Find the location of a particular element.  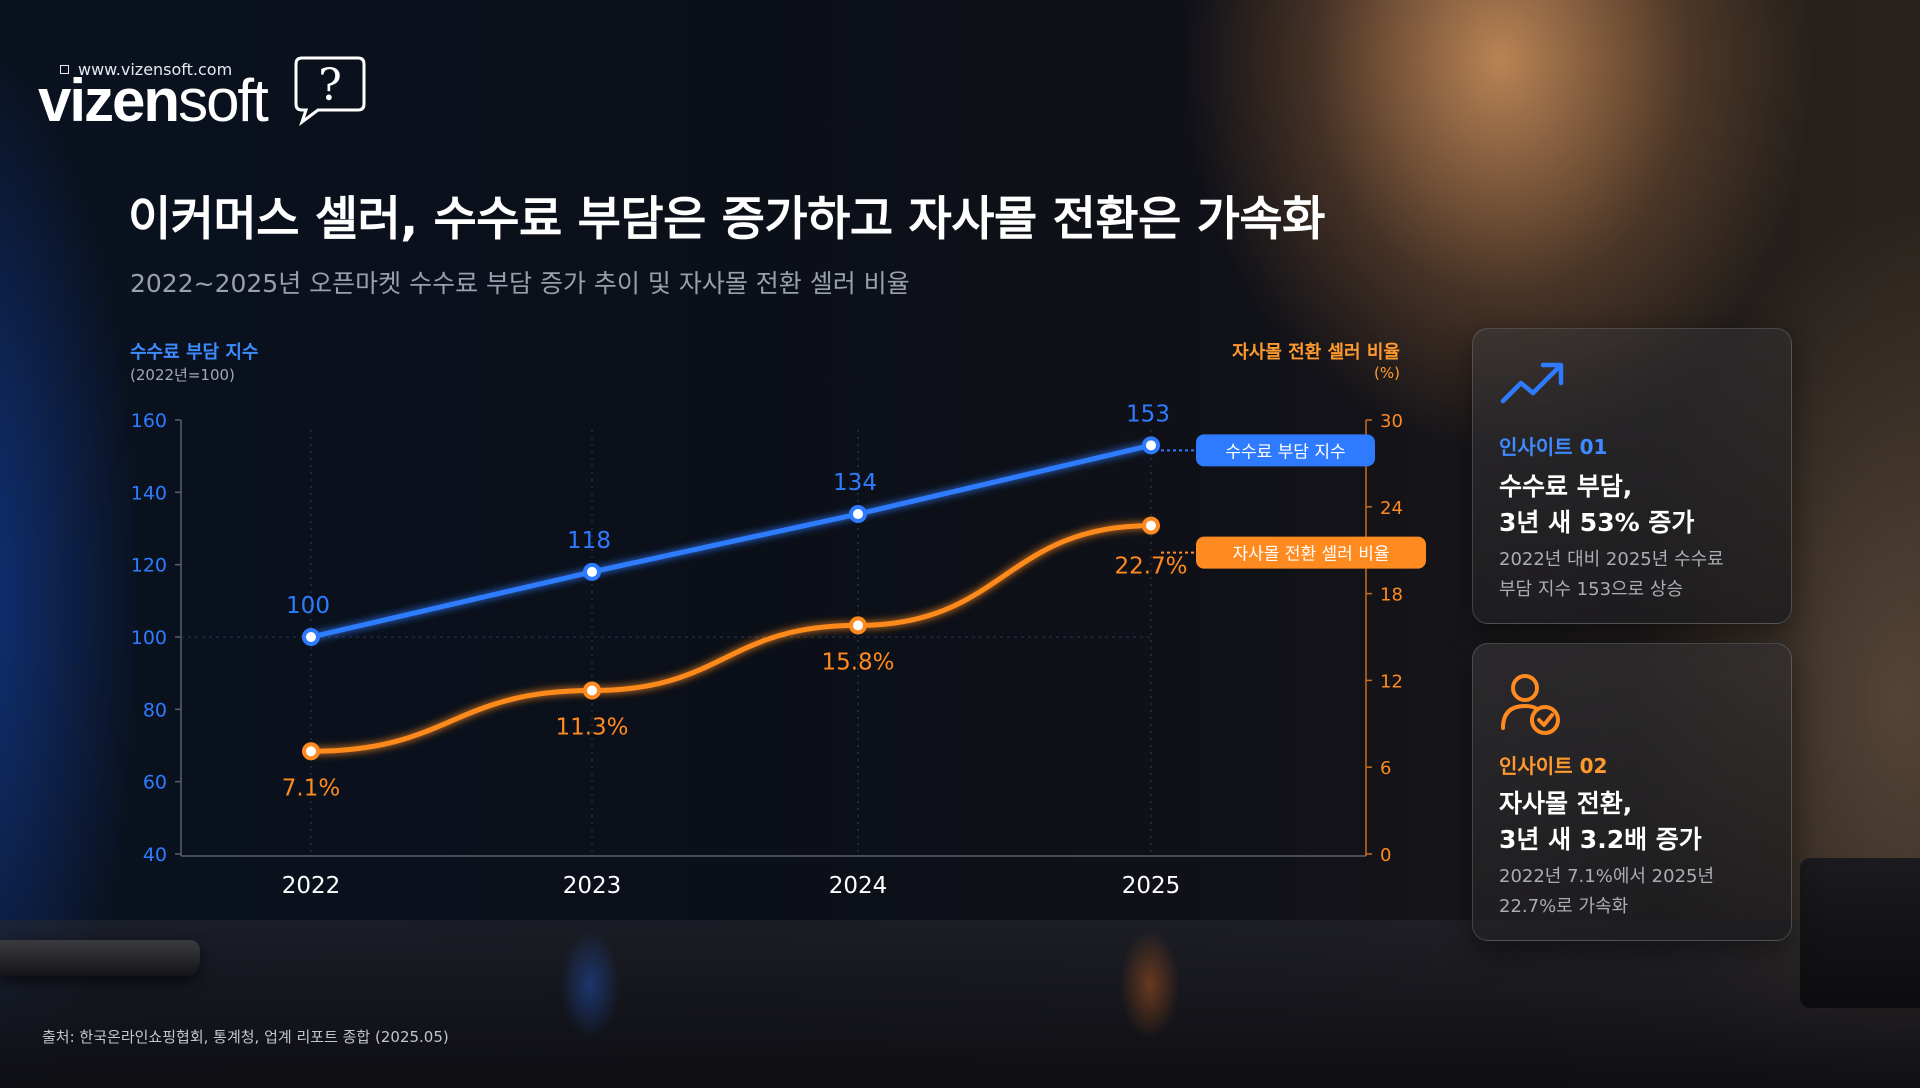

insight-1-heading-line1: 수수료 부담, is located at coordinates (1566, 486).